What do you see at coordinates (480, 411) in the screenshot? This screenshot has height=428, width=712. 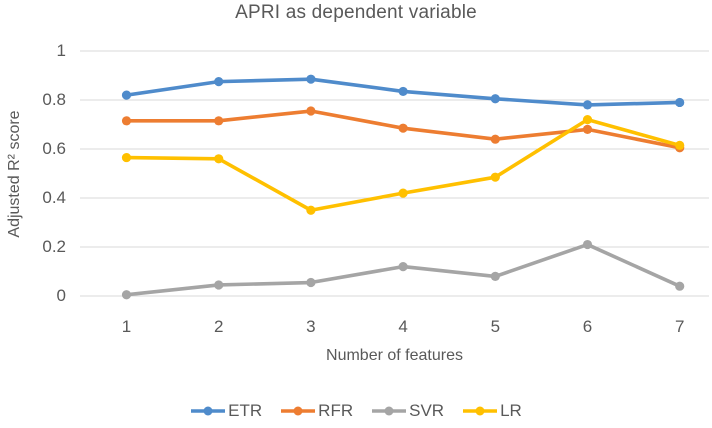 I see `legend-marker-lr-icon` at bounding box center [480, 411].